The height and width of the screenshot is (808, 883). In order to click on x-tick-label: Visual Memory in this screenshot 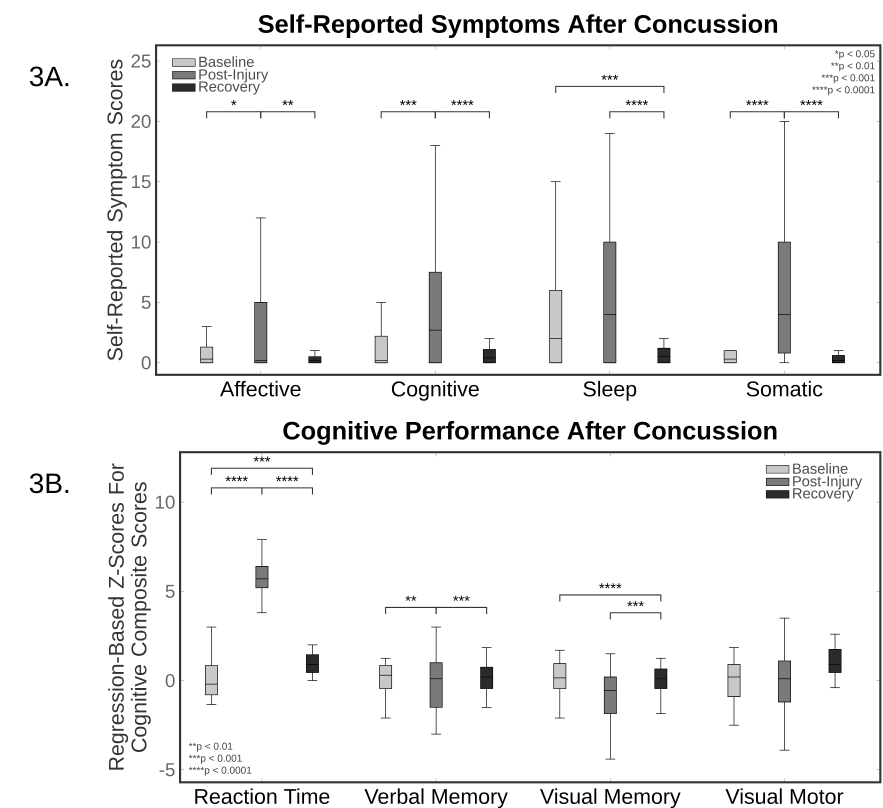, I will do `click(610, 798)`.